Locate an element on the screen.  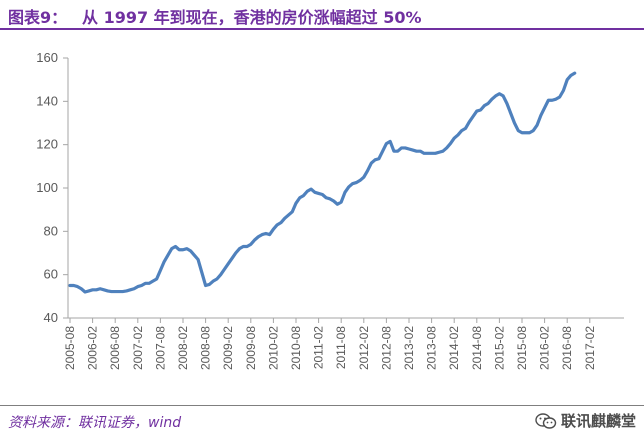
y-tick-label: 40 is located at coordinates (51, 317).